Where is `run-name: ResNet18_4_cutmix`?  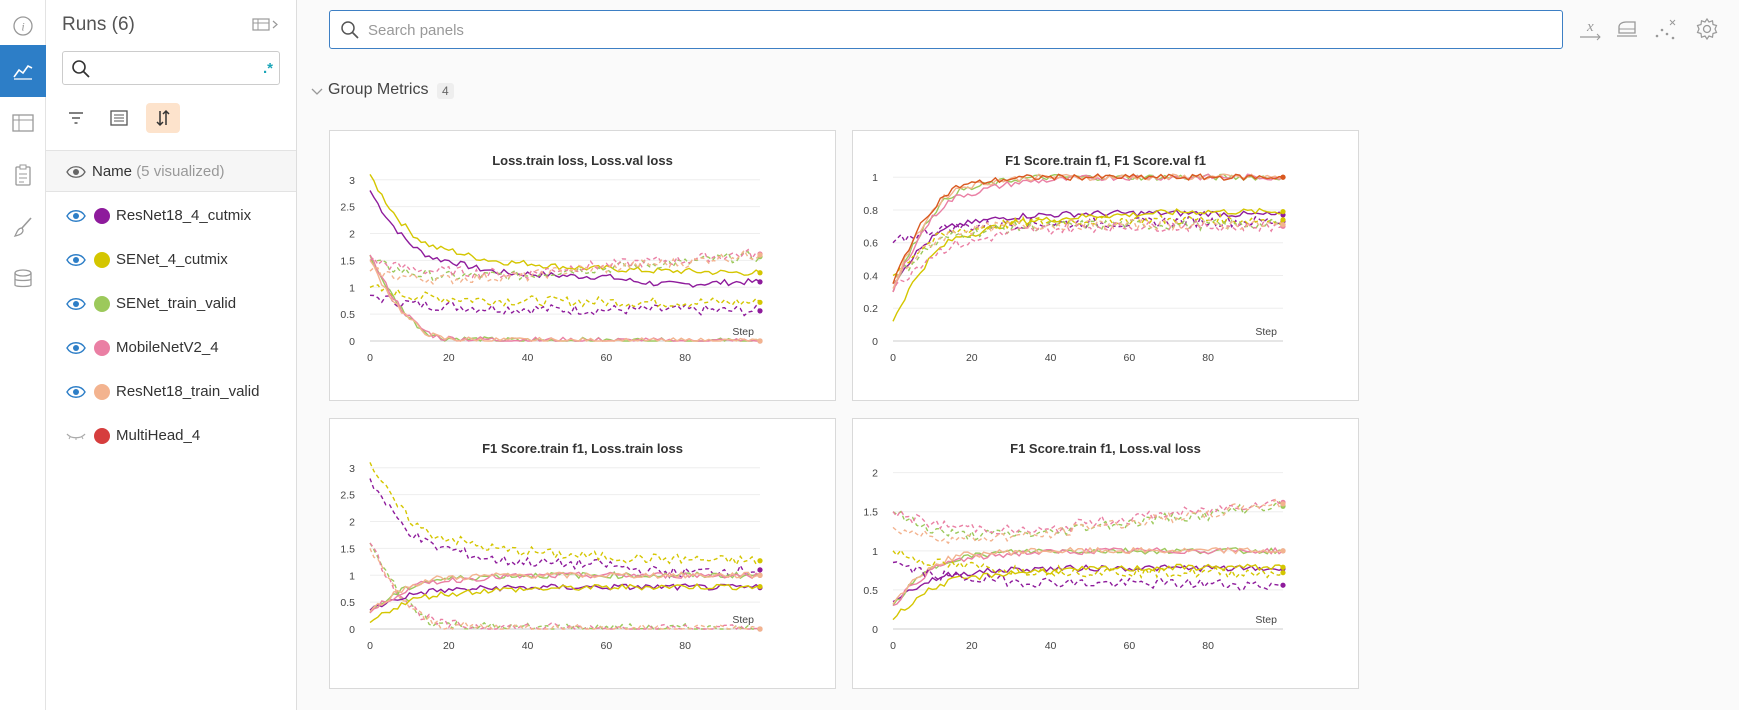 run-name: ResNet18_4_cutmix is located at coordinates (184, 215).